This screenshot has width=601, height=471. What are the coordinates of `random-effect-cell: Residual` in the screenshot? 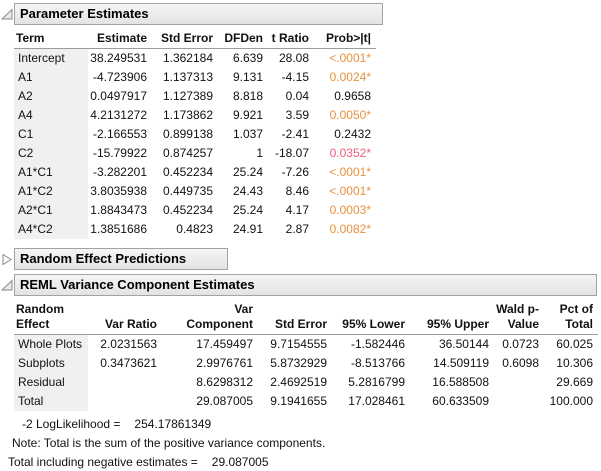 It's located at (51, 382).